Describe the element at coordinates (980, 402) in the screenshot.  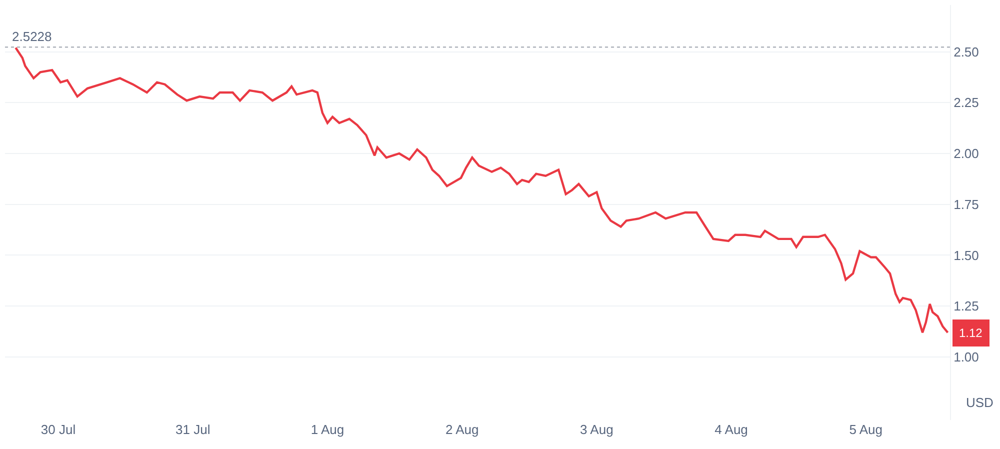
I see `y-axis-title: USD` at that location.